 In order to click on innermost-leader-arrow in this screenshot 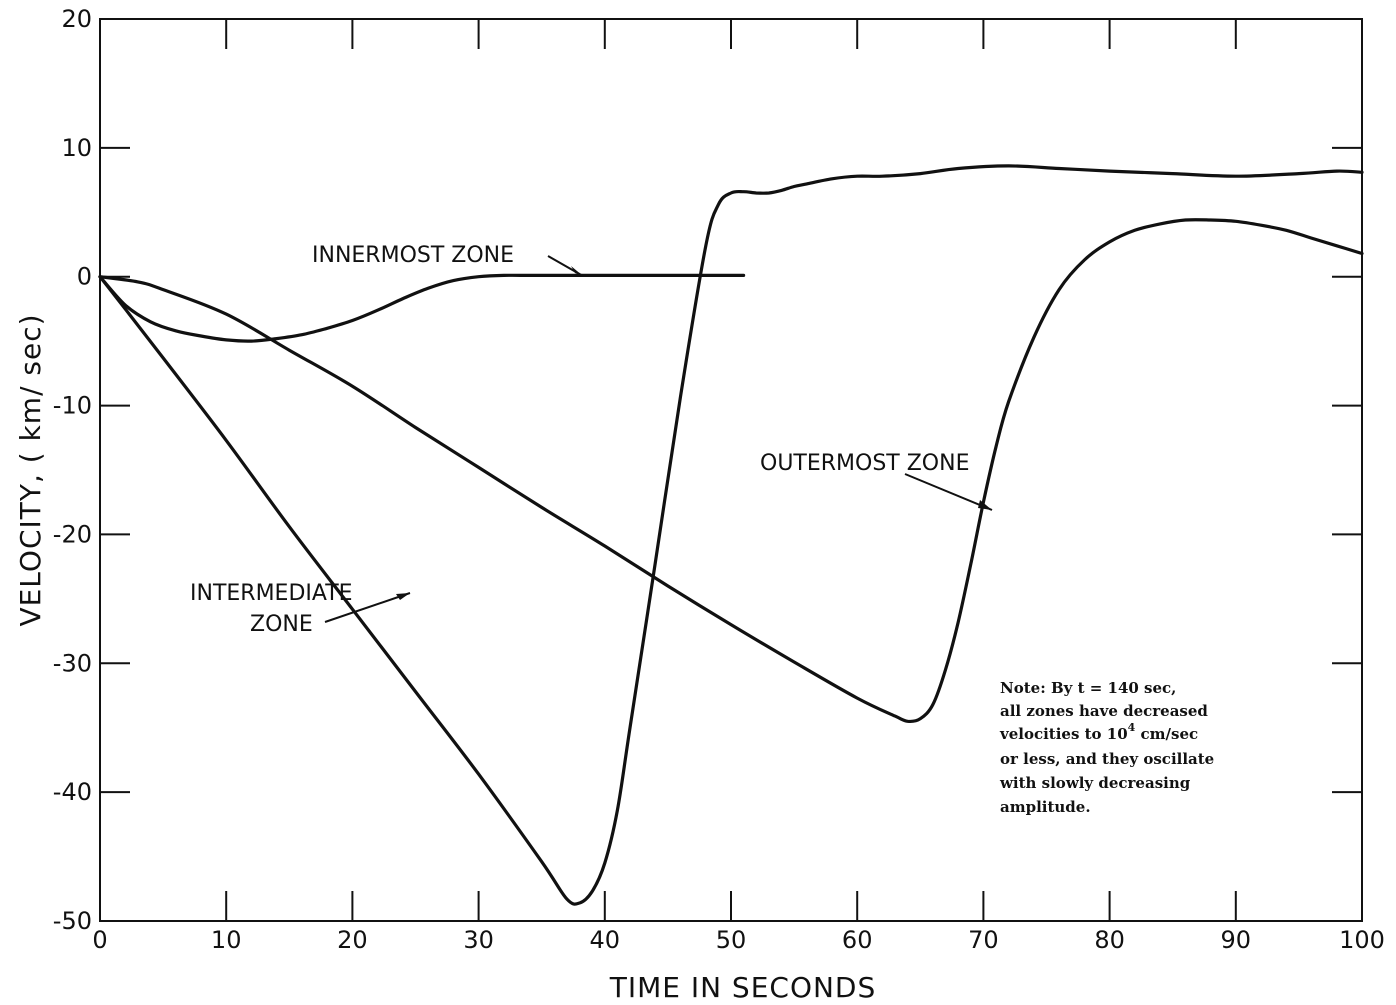, I will do `click(577, 271)`.